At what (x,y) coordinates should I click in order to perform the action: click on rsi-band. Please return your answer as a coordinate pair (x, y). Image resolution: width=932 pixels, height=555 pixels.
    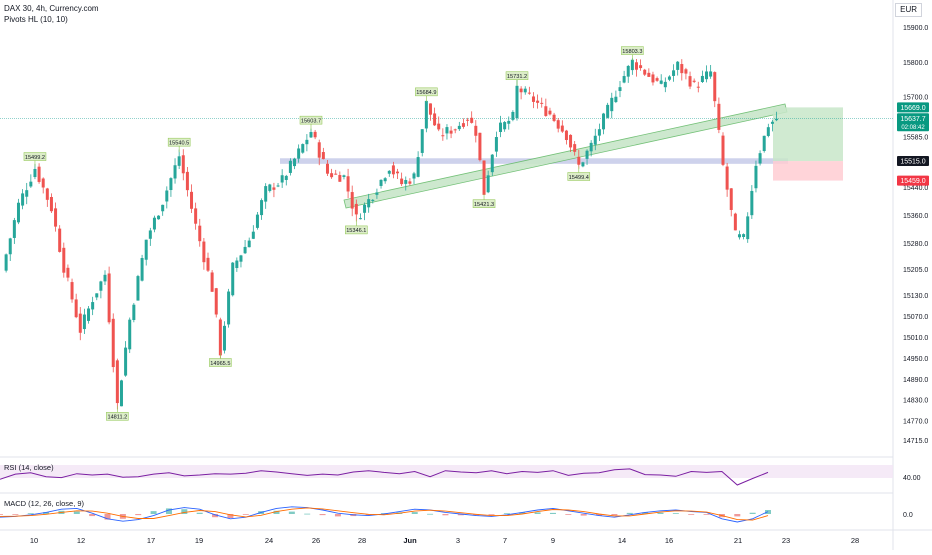
    Looking at the image, I should click on (446, 471).